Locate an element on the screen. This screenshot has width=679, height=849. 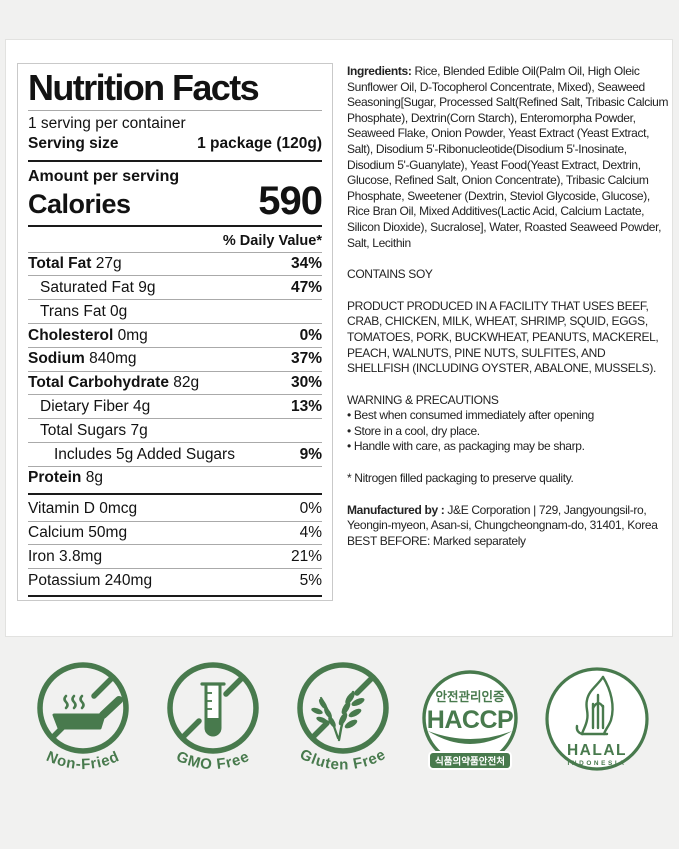
vitamin-name: Iron 3.8mg is located at coordinates (65, 556).